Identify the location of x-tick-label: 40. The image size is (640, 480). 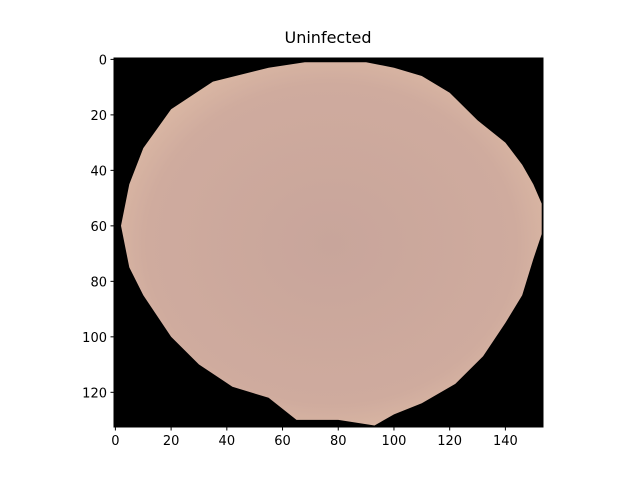
(227, 441).